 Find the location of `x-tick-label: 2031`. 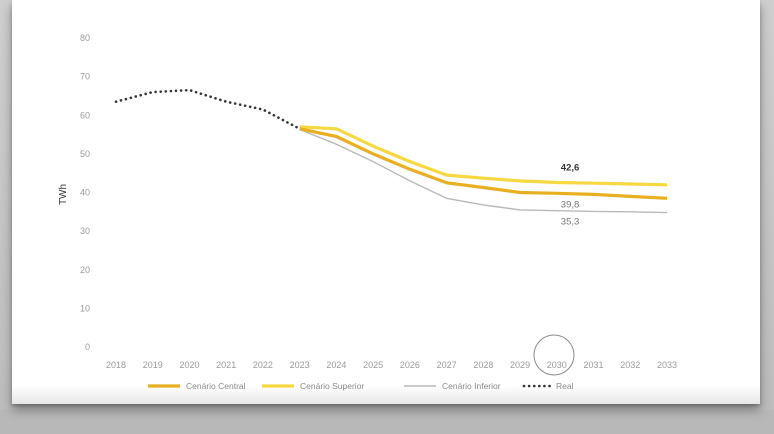

x-tick-label: 2031 is located at coordinates (594, 365).